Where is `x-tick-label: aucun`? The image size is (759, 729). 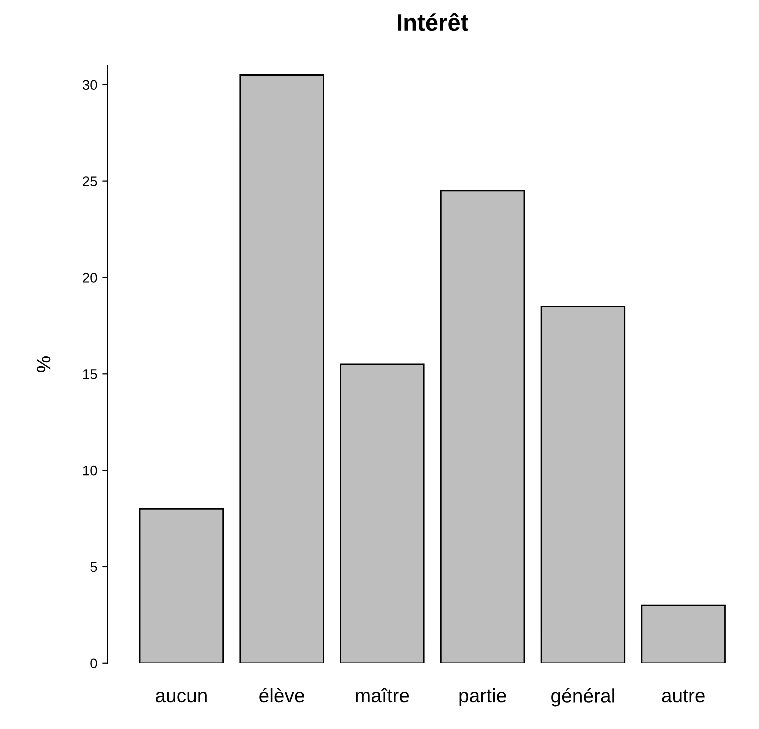 x-tick-label: aucun is located at coordinates (181, 697).